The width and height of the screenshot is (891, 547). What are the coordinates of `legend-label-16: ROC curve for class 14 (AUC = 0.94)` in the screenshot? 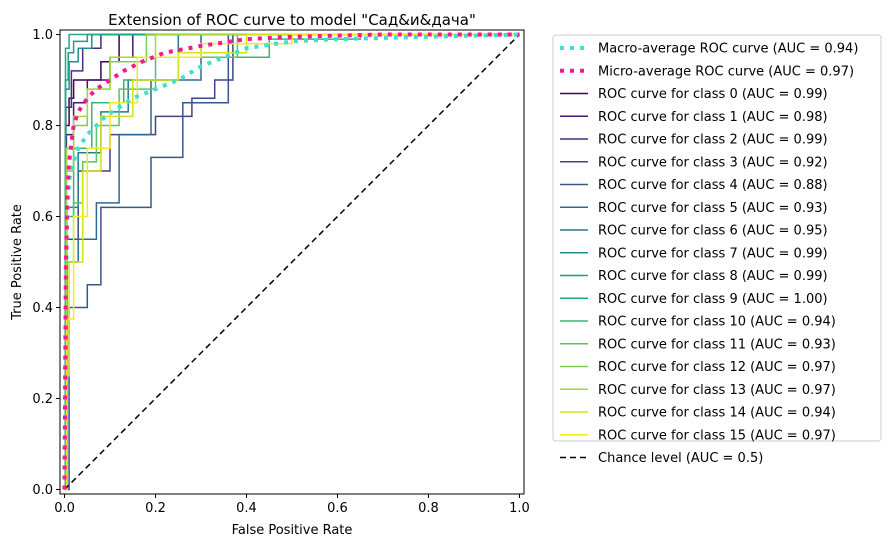 It's located at (717, 413).